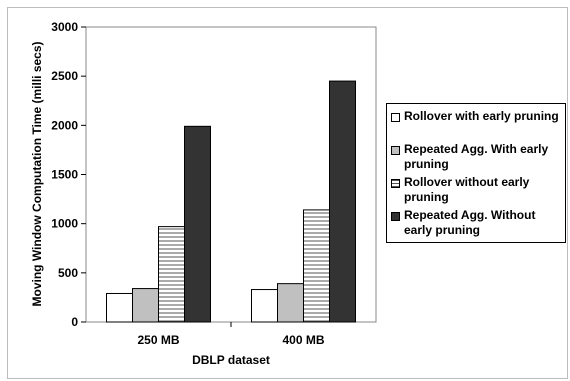 Image resolution: width=570 pixels, height=381 pixels. Describe the element at coordinates (64, 175) in the screenshot. I see `y-tick-label: 1500` at that location.